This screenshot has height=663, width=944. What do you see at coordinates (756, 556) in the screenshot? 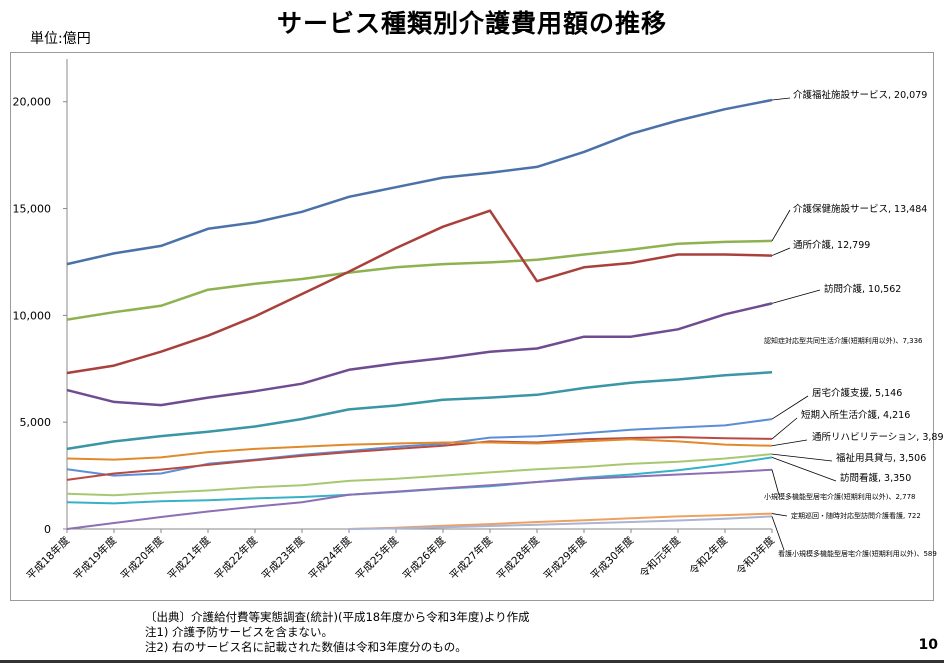
I see `x-tick-label: 令和3年度` at bounding box center [756, 556].